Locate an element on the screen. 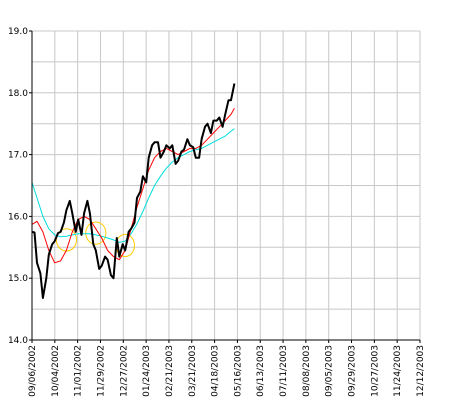  y-tick-labels: 19.0 18.0 17.0 16.0 15.0 14.0 is located at coordinates (18, 186).